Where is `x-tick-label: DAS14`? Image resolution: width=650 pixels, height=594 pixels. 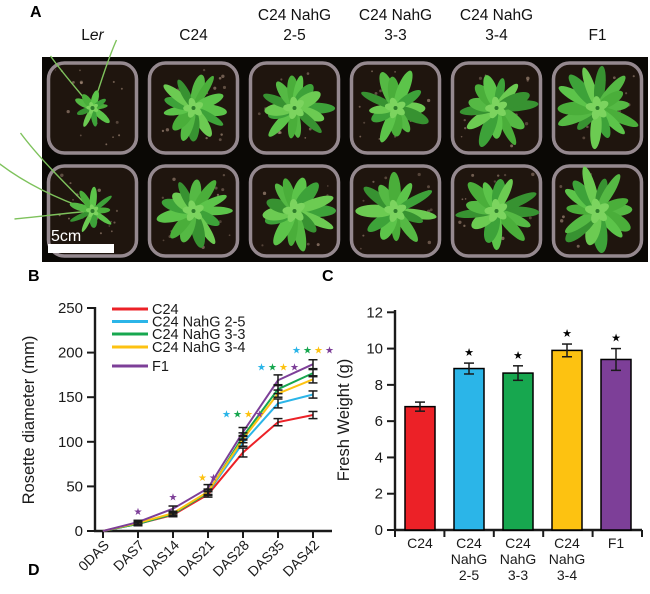 x-tick-label: DAS14 is located at coordinates (160, 558).